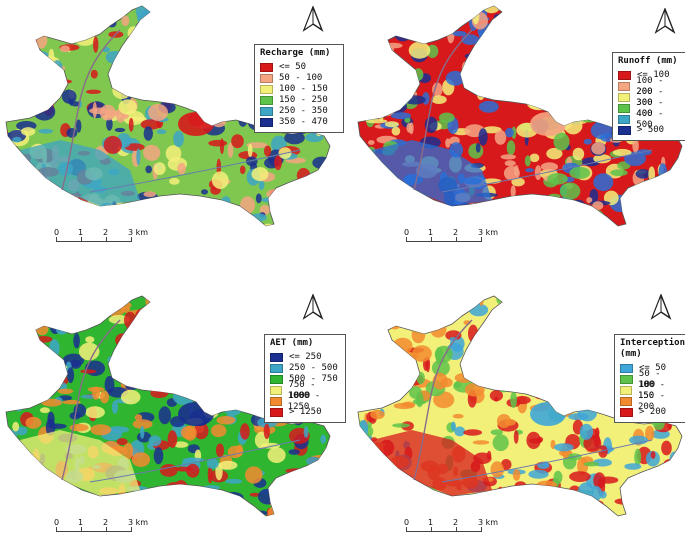 The image size is (685, 555). I want to click on legend-item: > 1250, so click(305, 412).